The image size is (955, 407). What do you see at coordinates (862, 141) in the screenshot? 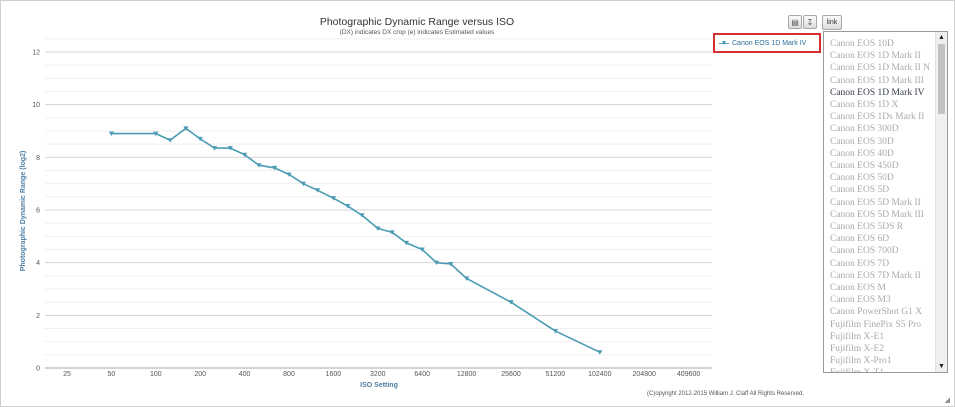
I see `camera-list-item: Canon EOS 30D` at bounding box center [862, 141].